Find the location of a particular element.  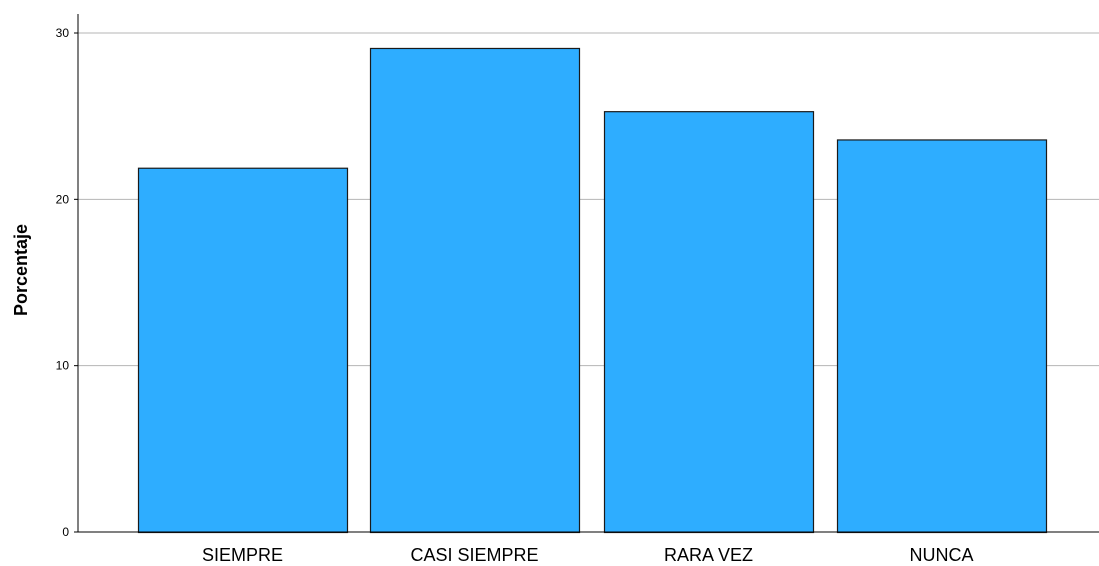

x-tick-label-nunca: NUNCA is located at coordinates (941, 555).